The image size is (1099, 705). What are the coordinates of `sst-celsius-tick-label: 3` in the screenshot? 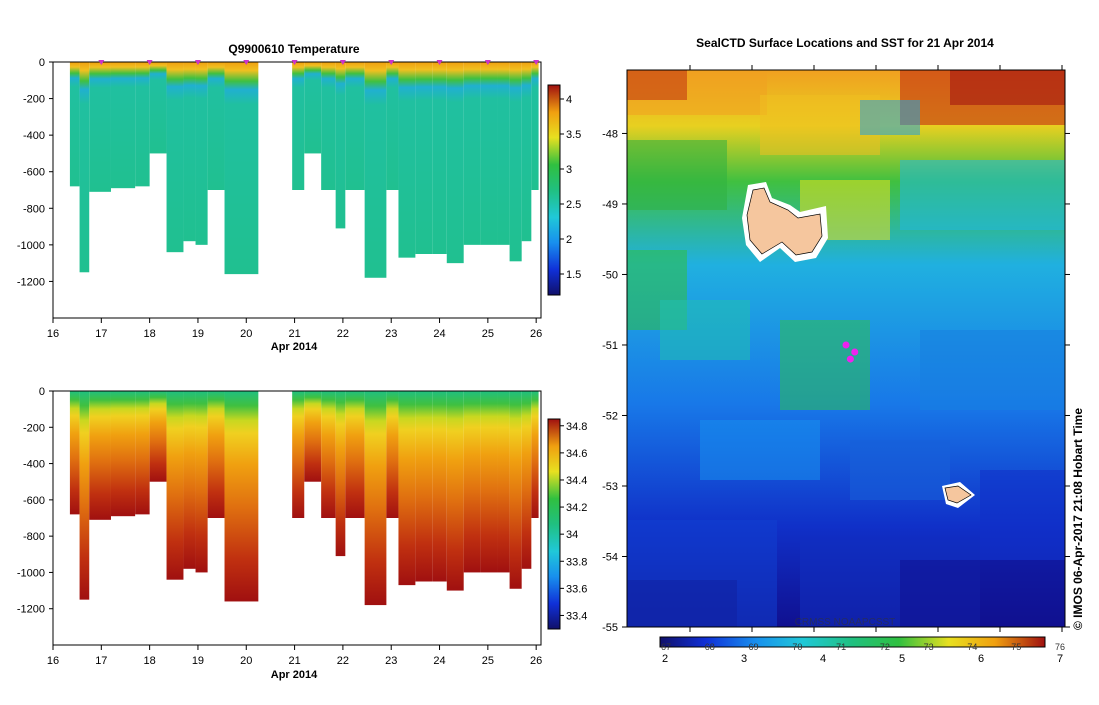 It's located at (744, 659).